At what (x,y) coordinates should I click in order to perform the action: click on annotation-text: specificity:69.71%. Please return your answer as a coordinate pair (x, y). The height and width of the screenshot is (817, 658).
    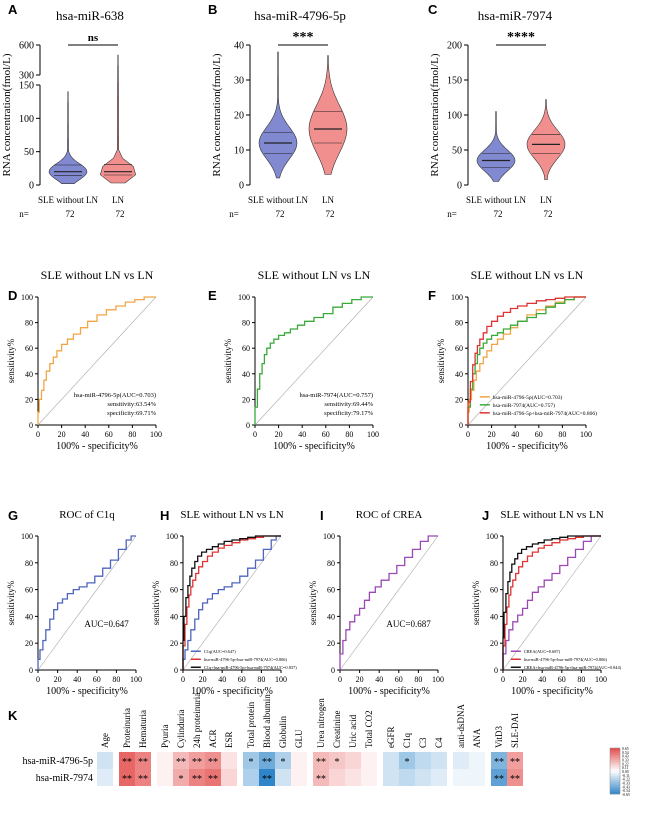
    Looking at the image, I should click on (132, 413).